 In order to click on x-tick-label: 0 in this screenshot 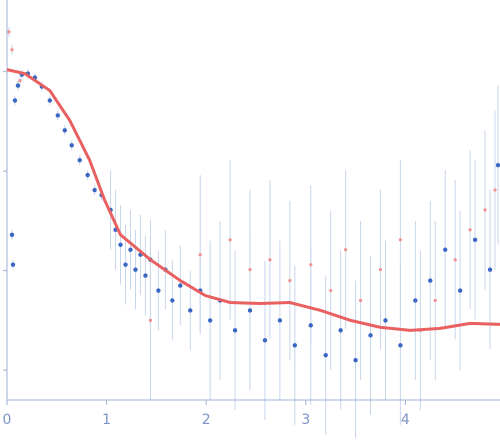, I will do `click(7, 420)`.